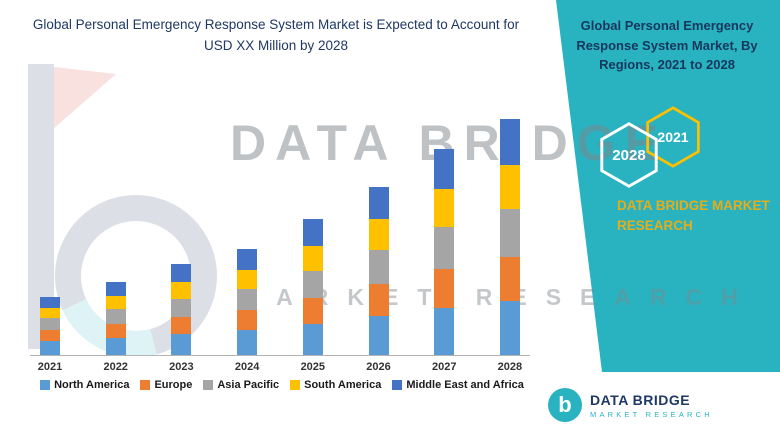 The width and height of the screenshot is (780, 440). I want to click on legend-label: South America, so click(343, 385).